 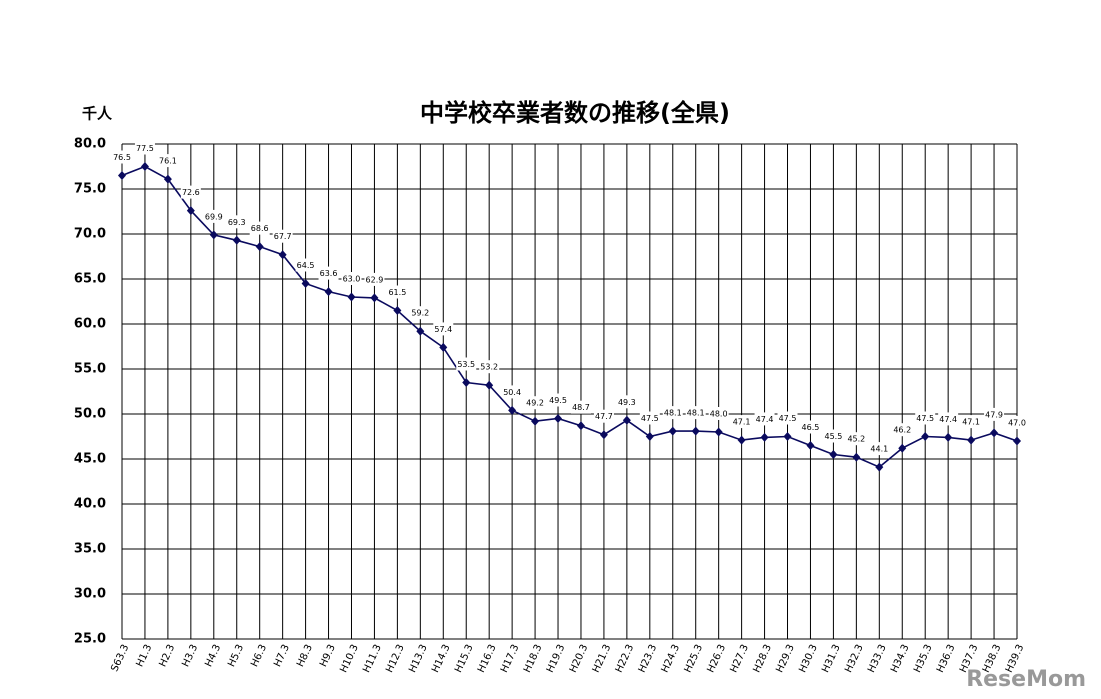 What do you see at coordinates (879, 449) in the screenshot?
I see `data-label: 44.1` at bounding box center [879, 449].